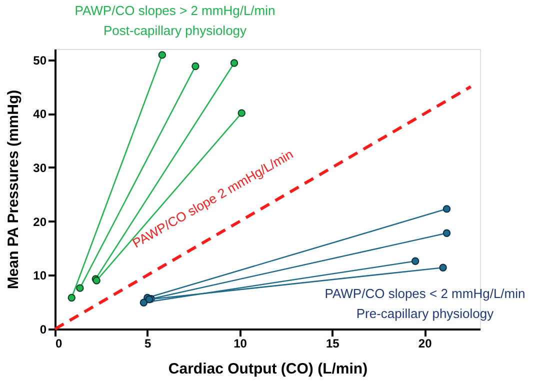 The height and width of the screenshot is (390, 550). Describe the element at coordinates (40, 221) in the screenshot. I see `y-tick-label: 20` at that location.